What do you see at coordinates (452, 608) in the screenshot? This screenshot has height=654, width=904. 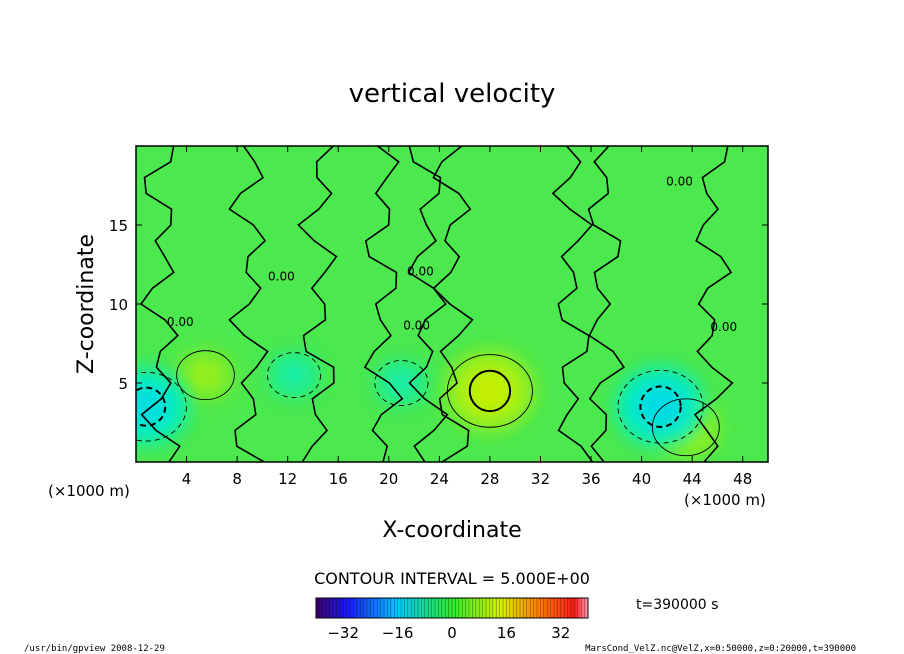 I see `colorbar-bands` at bounding box center [452, 608].